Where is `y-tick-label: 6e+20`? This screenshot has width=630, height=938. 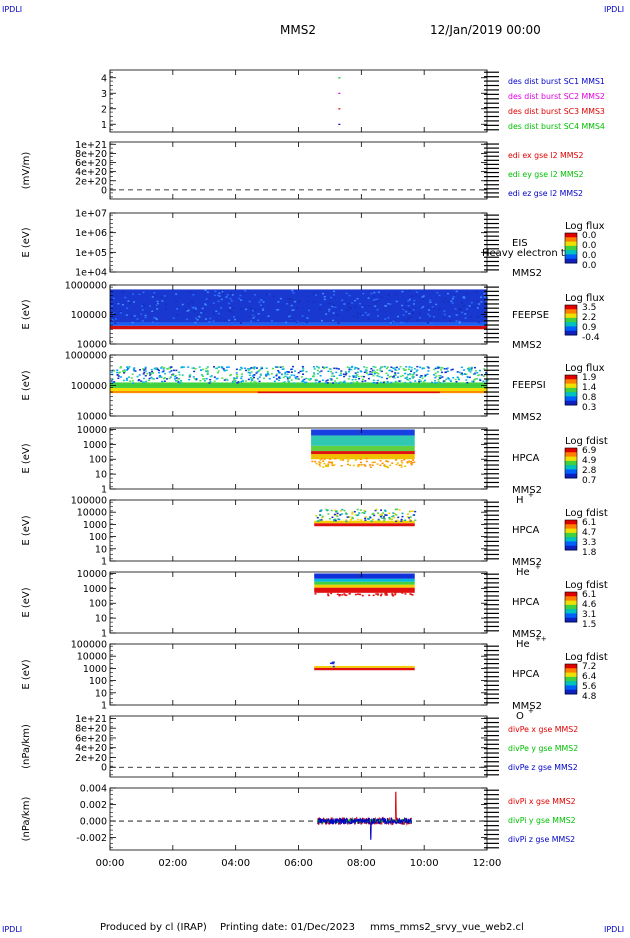 y-tick-label: 6e+20 is located at coordinates (91, 163).